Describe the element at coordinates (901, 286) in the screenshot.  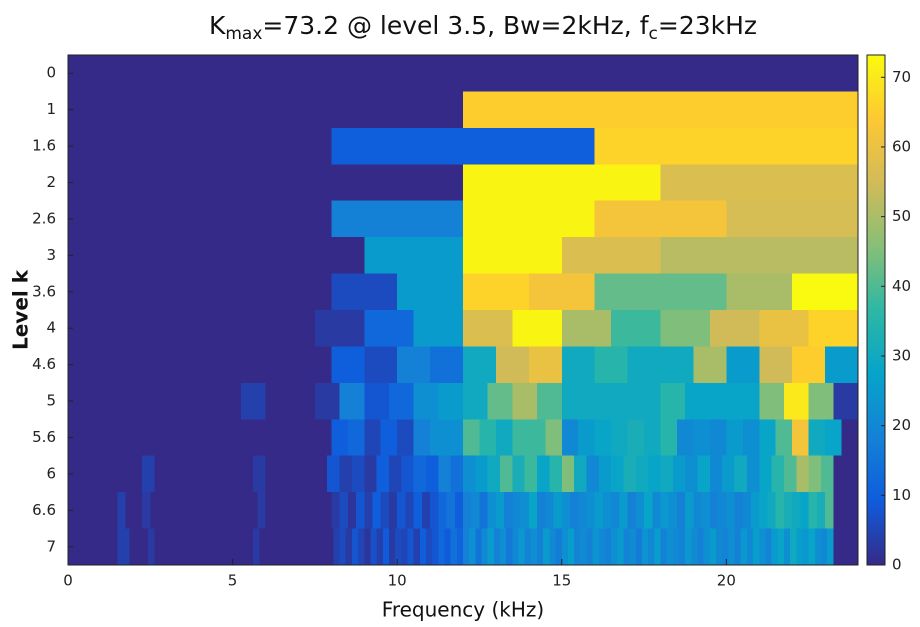
I see `colorbar-tick-label: 40` at that location.